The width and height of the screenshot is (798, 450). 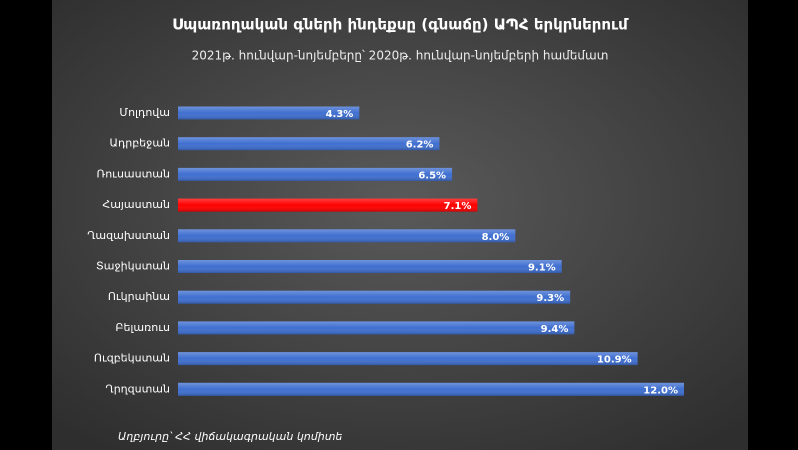 I want to click on y-tick-label: Ղազախստան, so click(x=128, y=235).